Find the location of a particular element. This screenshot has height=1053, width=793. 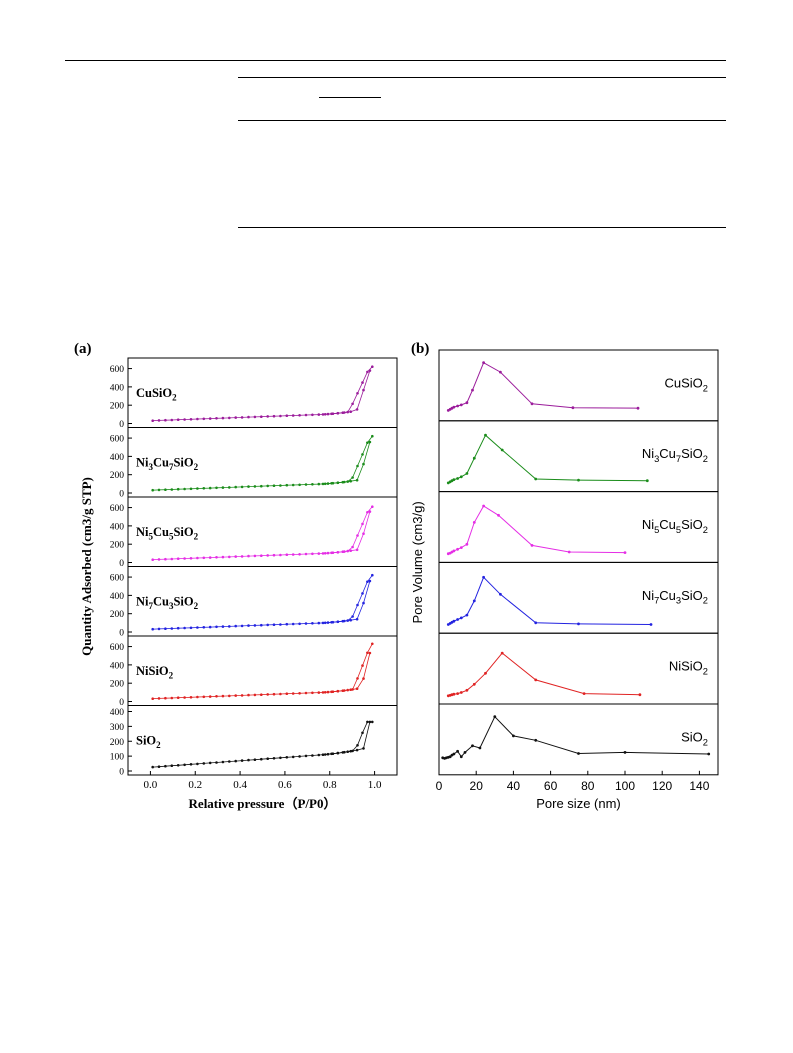

y-tick-label: 300 is located at coordinates (117, 728).